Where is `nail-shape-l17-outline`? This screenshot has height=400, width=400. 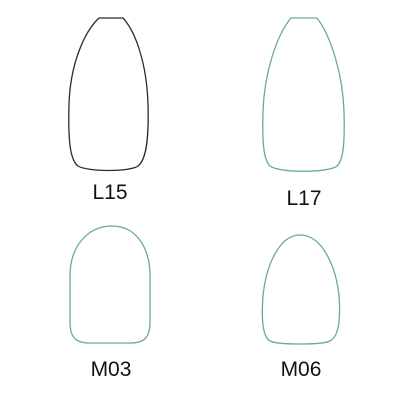
nail-shape-l17-outline is located at coordinates (303, 94).